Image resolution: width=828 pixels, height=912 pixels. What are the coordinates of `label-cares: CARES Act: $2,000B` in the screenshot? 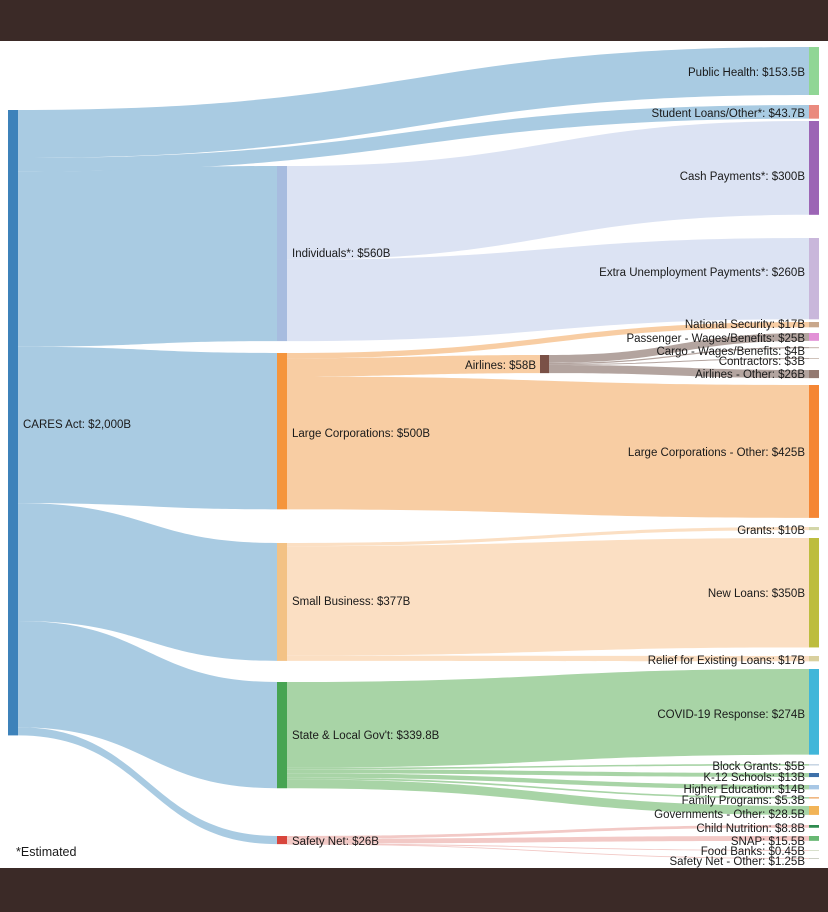 It's located at (77, 425).